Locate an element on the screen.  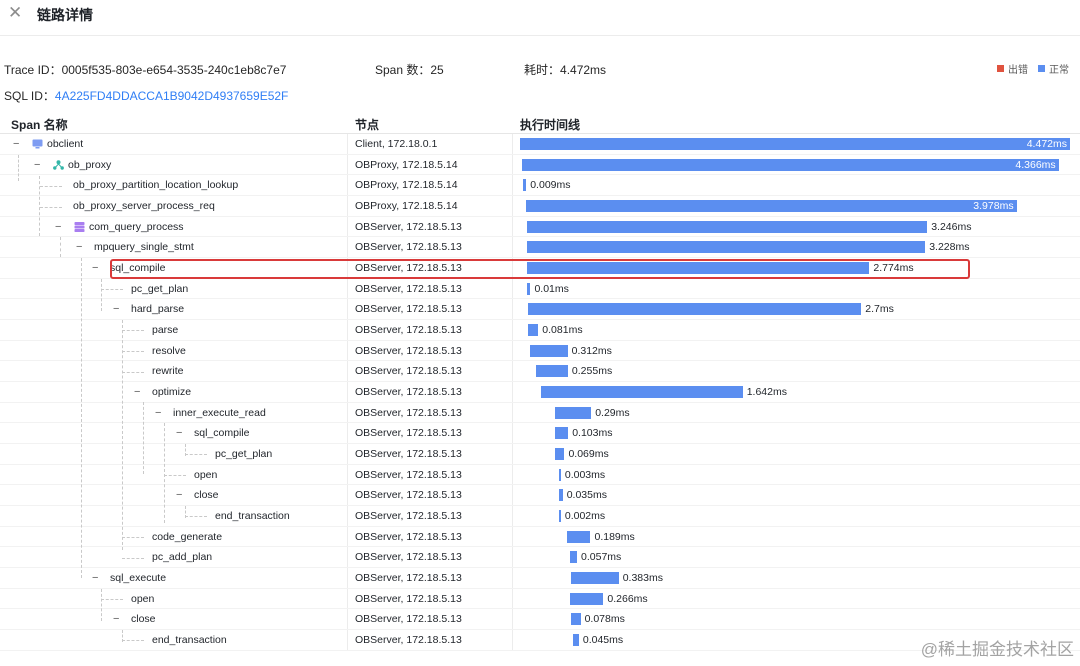
table-row: − optimize OBServer, 172.18.5.13 1.642ms is located at coordinates (540, 392).